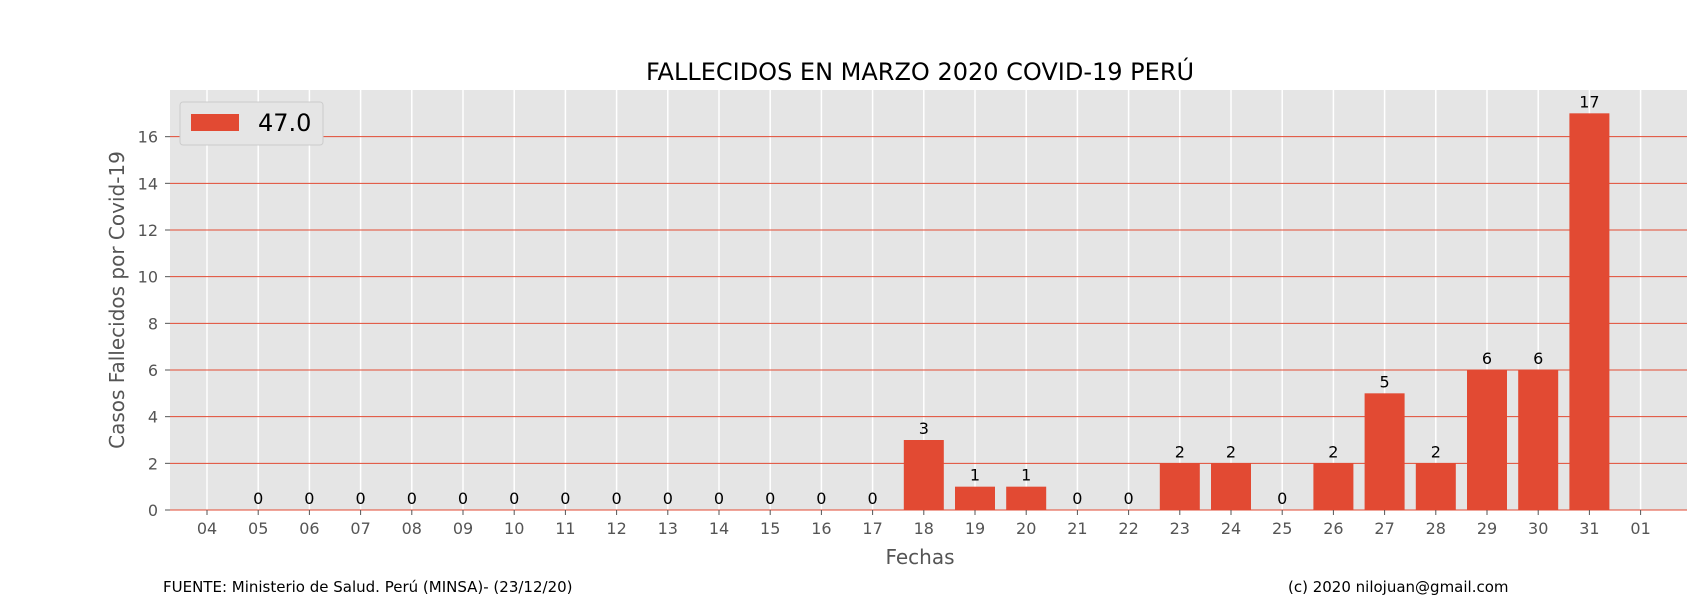 This screenshot has height=600, width=1687. I want to click on x-tick-label: 13, so click(668, 528).